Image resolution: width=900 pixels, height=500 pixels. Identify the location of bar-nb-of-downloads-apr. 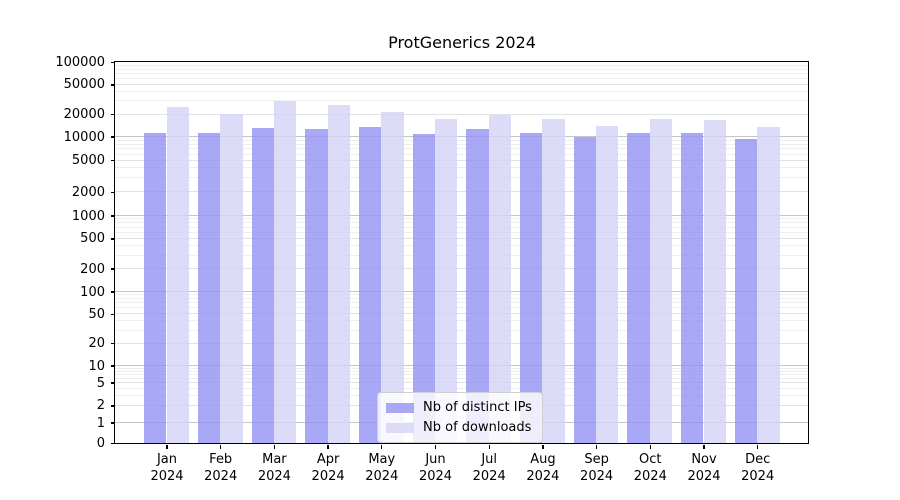
(338, 273).